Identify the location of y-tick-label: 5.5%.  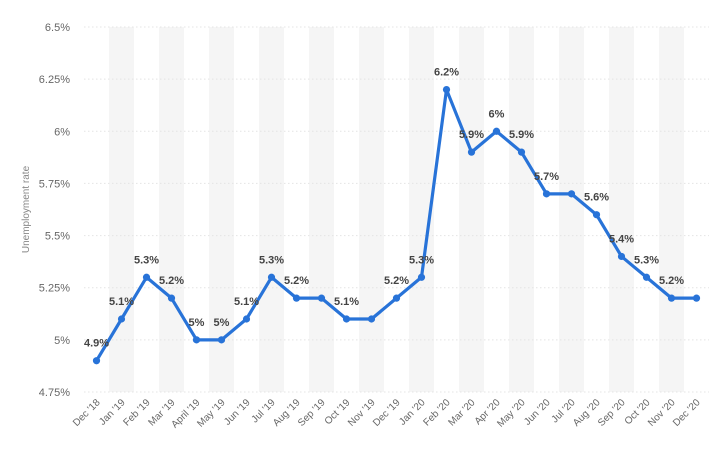
(57, 237).